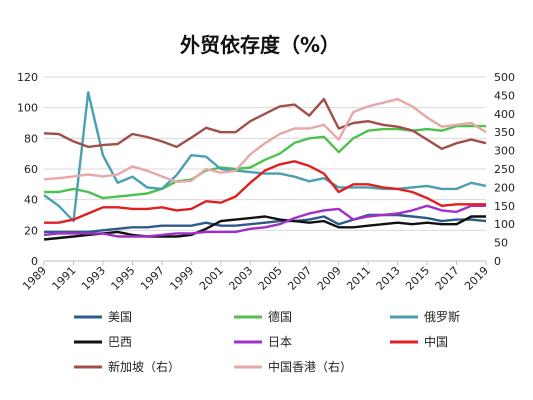 This screenshot has width=533, height=400. What do you see at coordinates (504, 187) in the screenshot?
I see `y-right-tick-label: 200` at bounding box center [504, 187].